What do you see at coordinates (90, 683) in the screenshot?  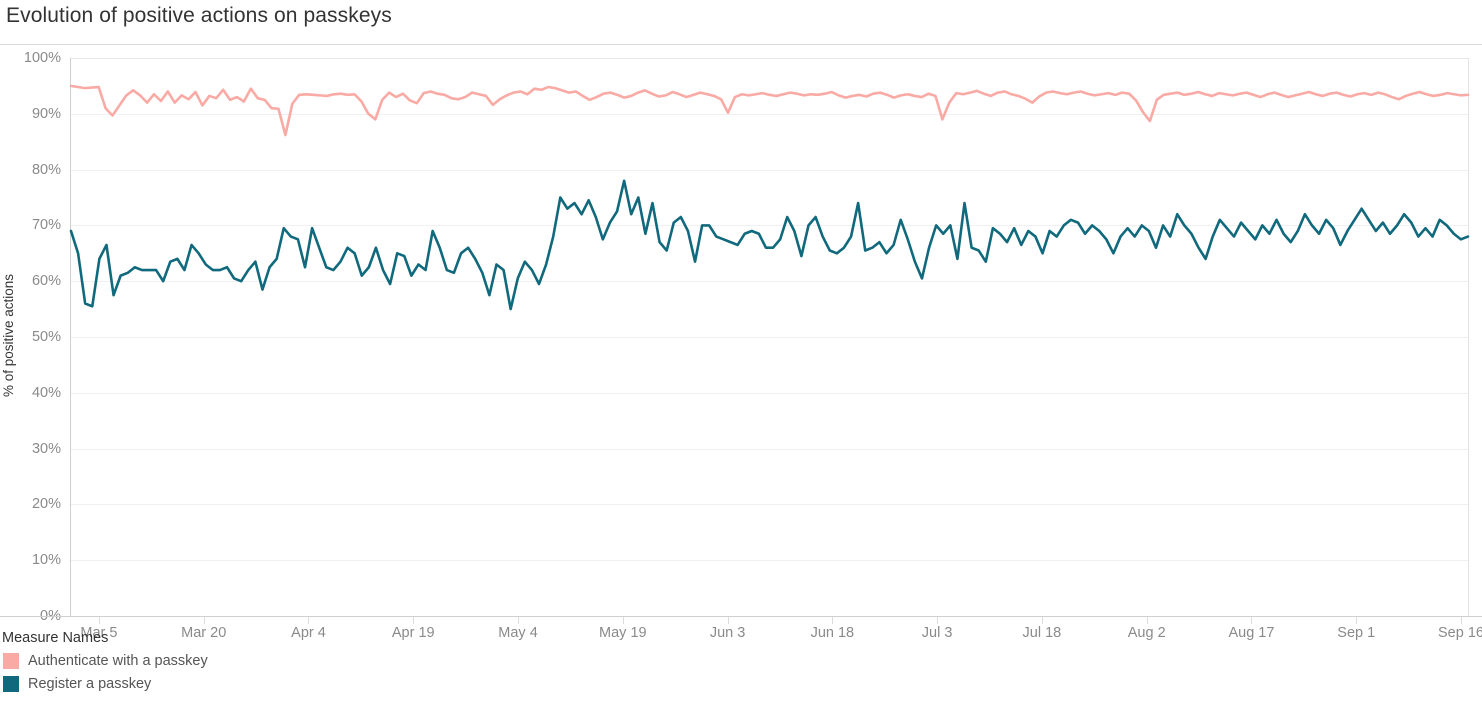 I see `legend-item-label: Register a passkey` at bounding box center [90, 683].